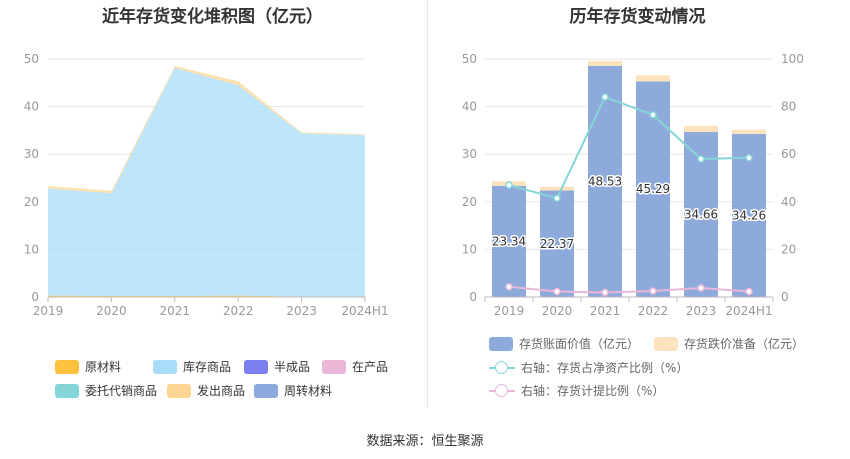 This screenshot has height=459, width=850. What do you see at coordinates (629, 289) in the screenshot?
I see `line-provision-rate` at bounding box center [629, 289].